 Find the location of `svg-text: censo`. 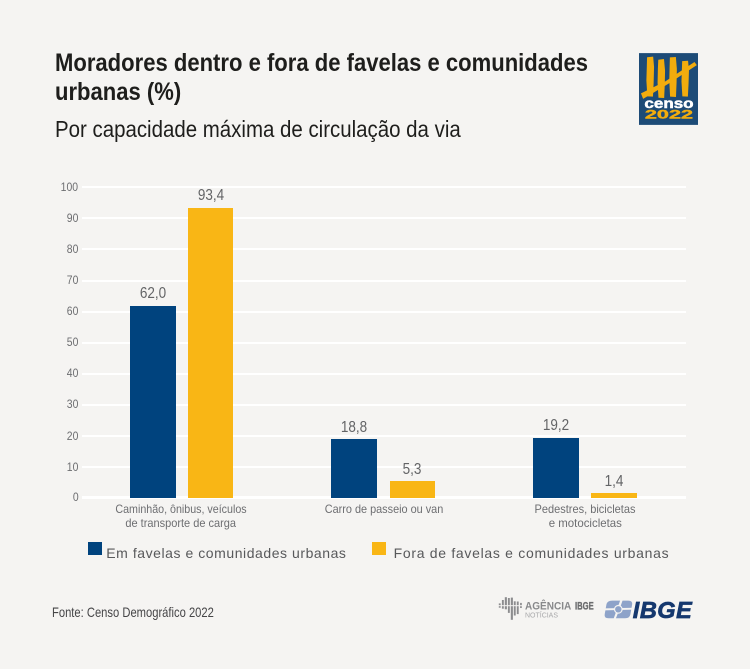

svg-text: censo is located at coordinates (669, 103).